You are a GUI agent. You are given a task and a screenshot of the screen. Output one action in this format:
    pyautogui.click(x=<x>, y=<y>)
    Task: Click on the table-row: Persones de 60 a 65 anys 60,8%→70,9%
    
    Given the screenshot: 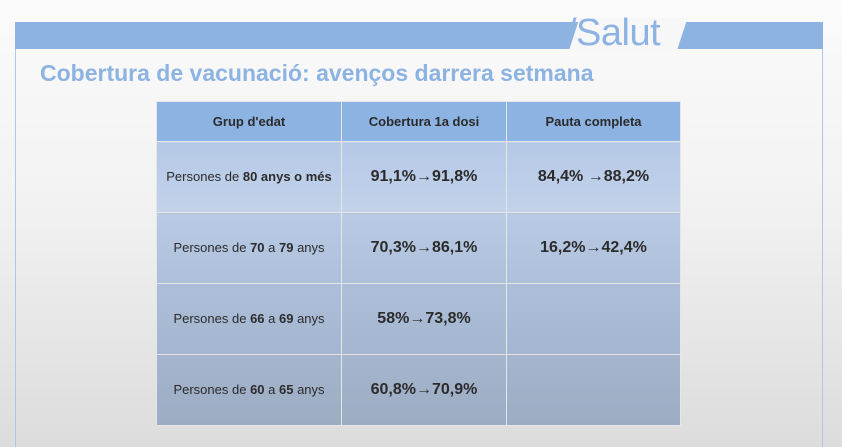 What is the action you would take?
    pyautogui.click(x=418, y=390)
    